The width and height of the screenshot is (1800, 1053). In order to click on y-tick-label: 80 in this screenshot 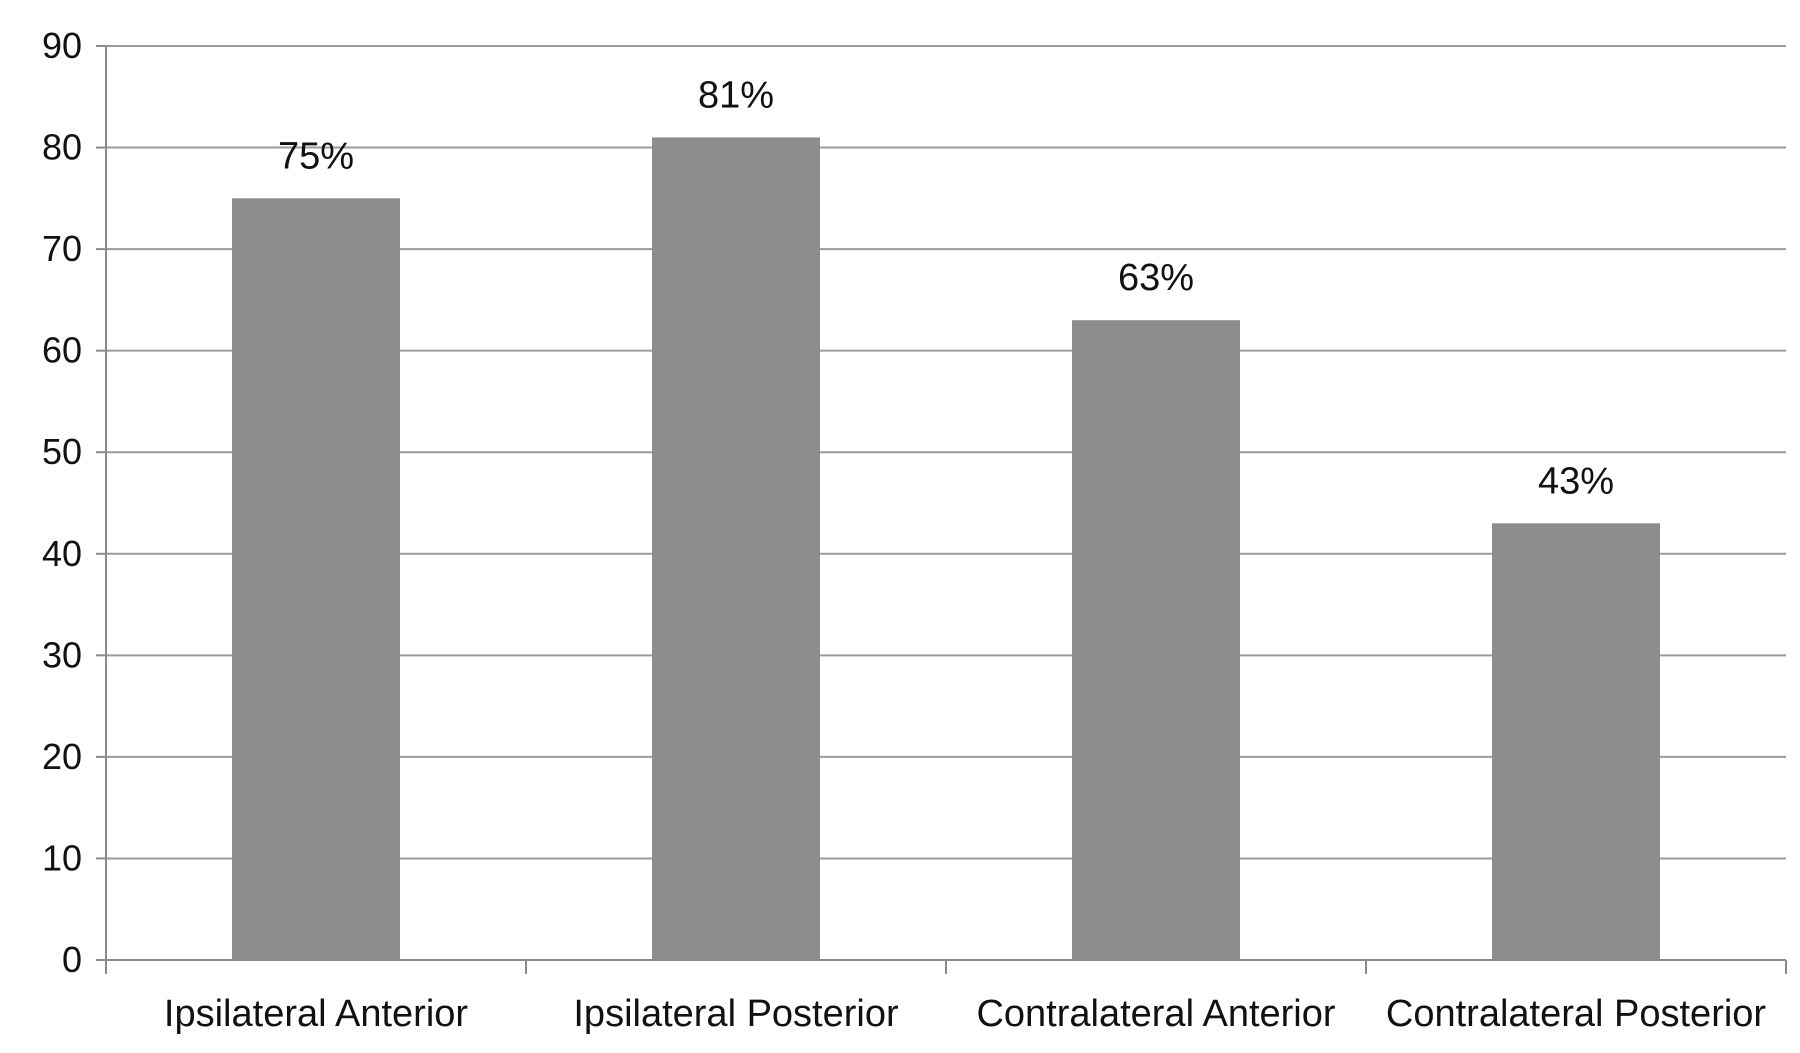, I will do `click(62, 147)`.